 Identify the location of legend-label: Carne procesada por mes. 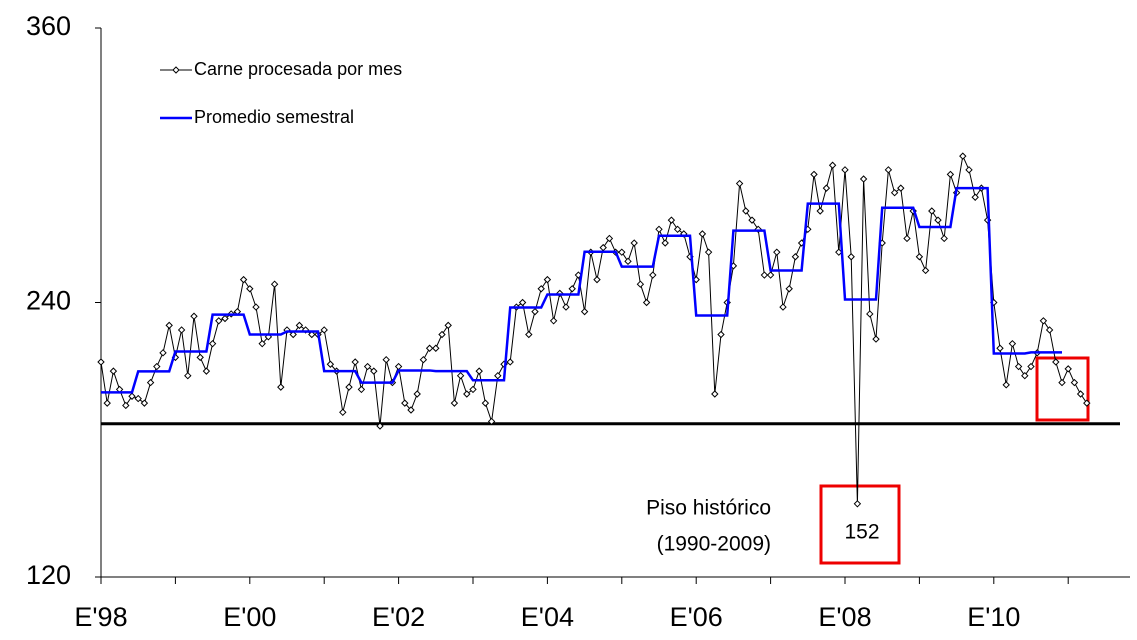
(298, 69).